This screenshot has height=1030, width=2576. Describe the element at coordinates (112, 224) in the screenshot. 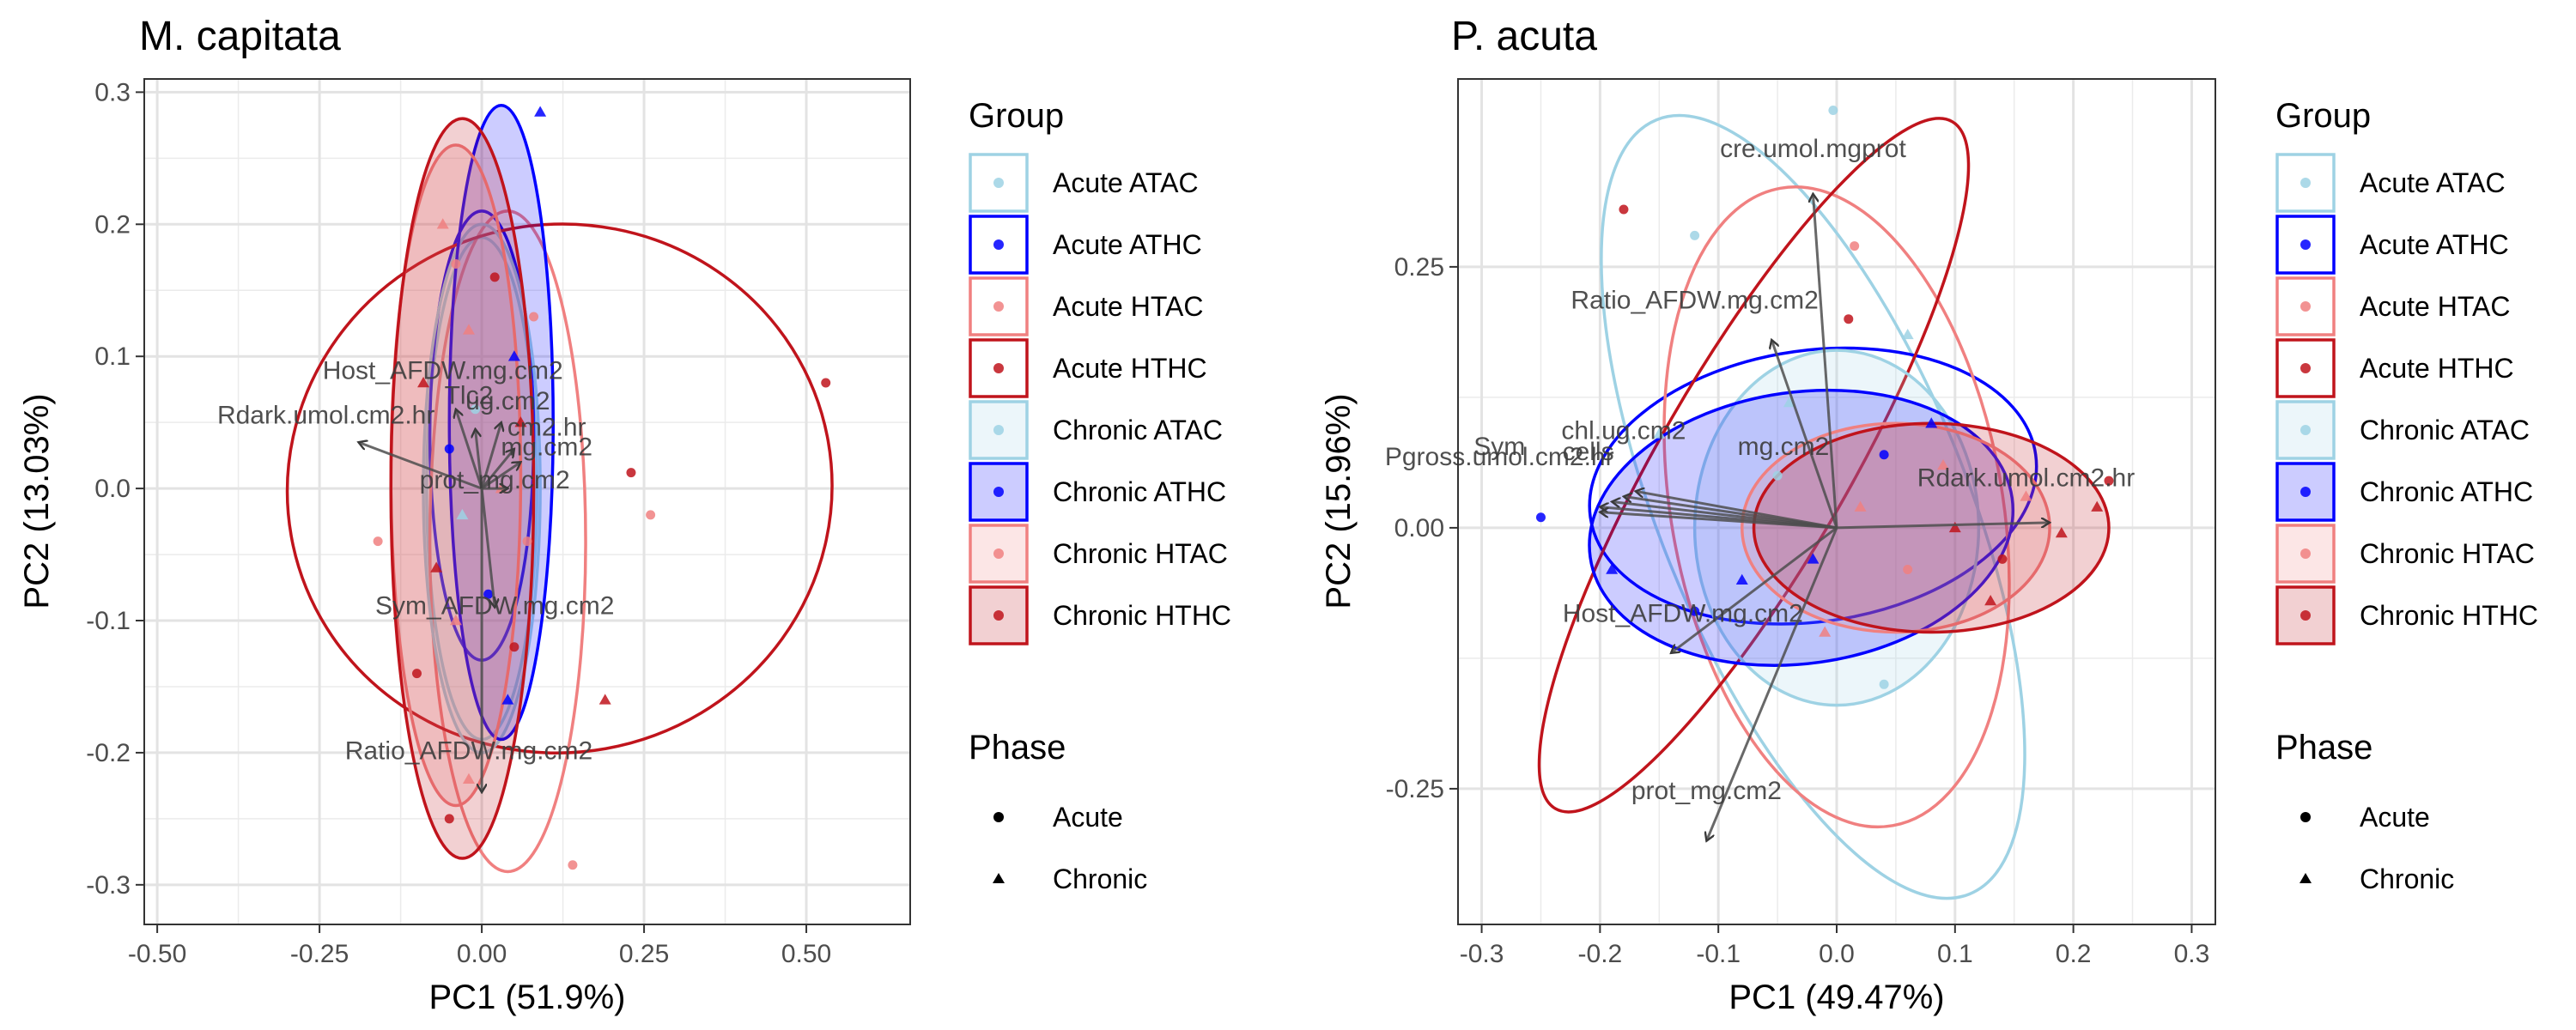

I see `y-tick-label: 0.2` at that location.